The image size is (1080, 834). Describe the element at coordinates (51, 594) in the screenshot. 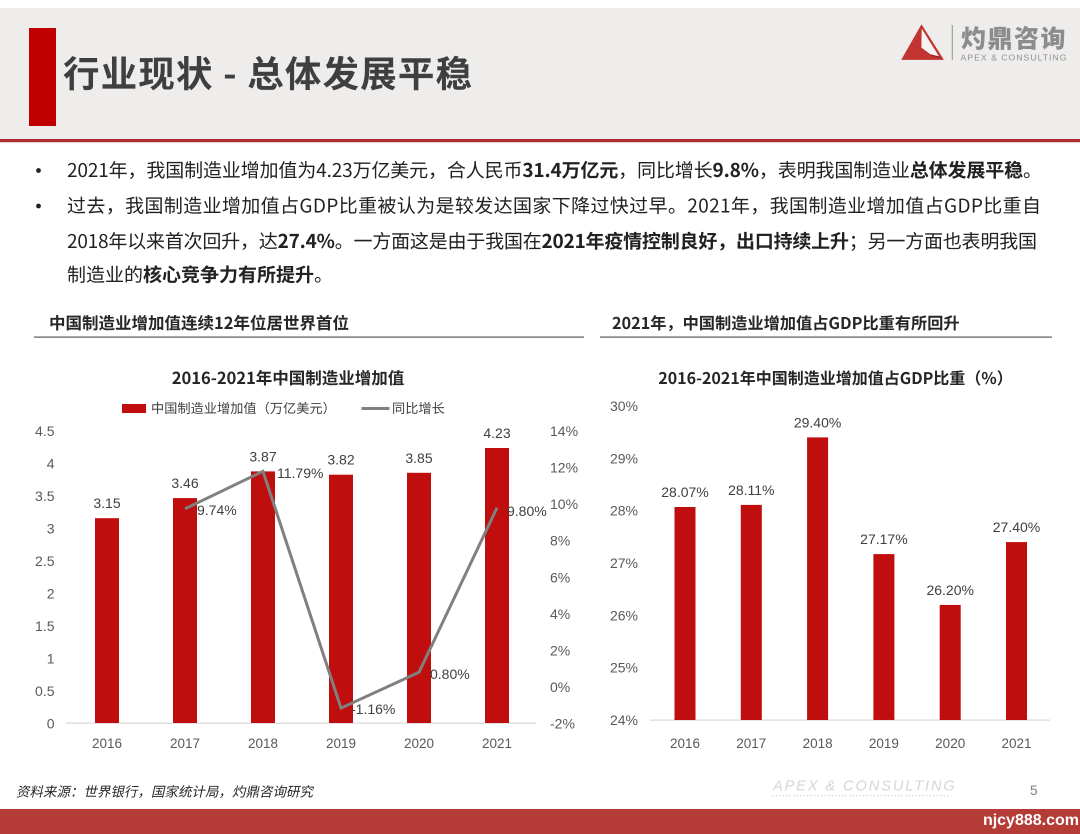

I see `svg-text: 2` at that location.